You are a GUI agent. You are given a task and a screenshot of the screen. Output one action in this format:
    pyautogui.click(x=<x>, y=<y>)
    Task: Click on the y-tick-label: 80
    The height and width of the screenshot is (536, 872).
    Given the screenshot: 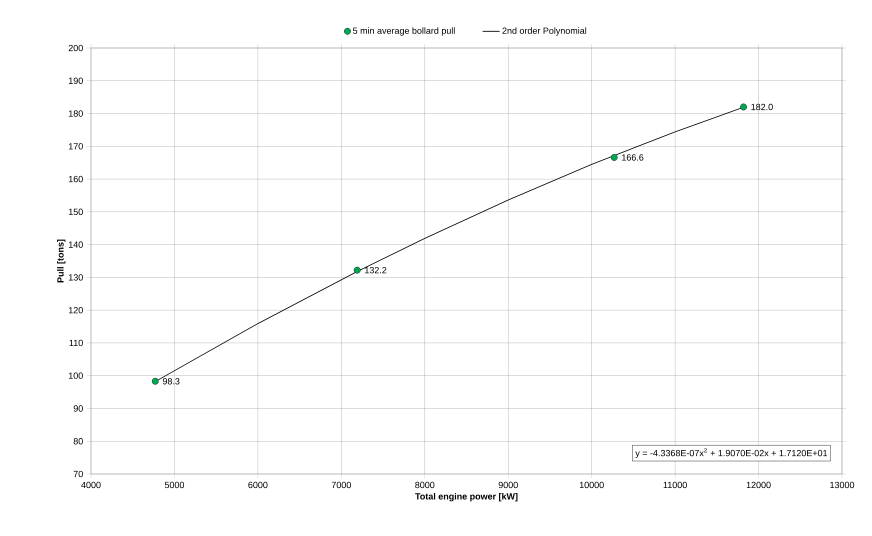 What is the action you would take?
    pyautogui.click(x=78, y=441)
    